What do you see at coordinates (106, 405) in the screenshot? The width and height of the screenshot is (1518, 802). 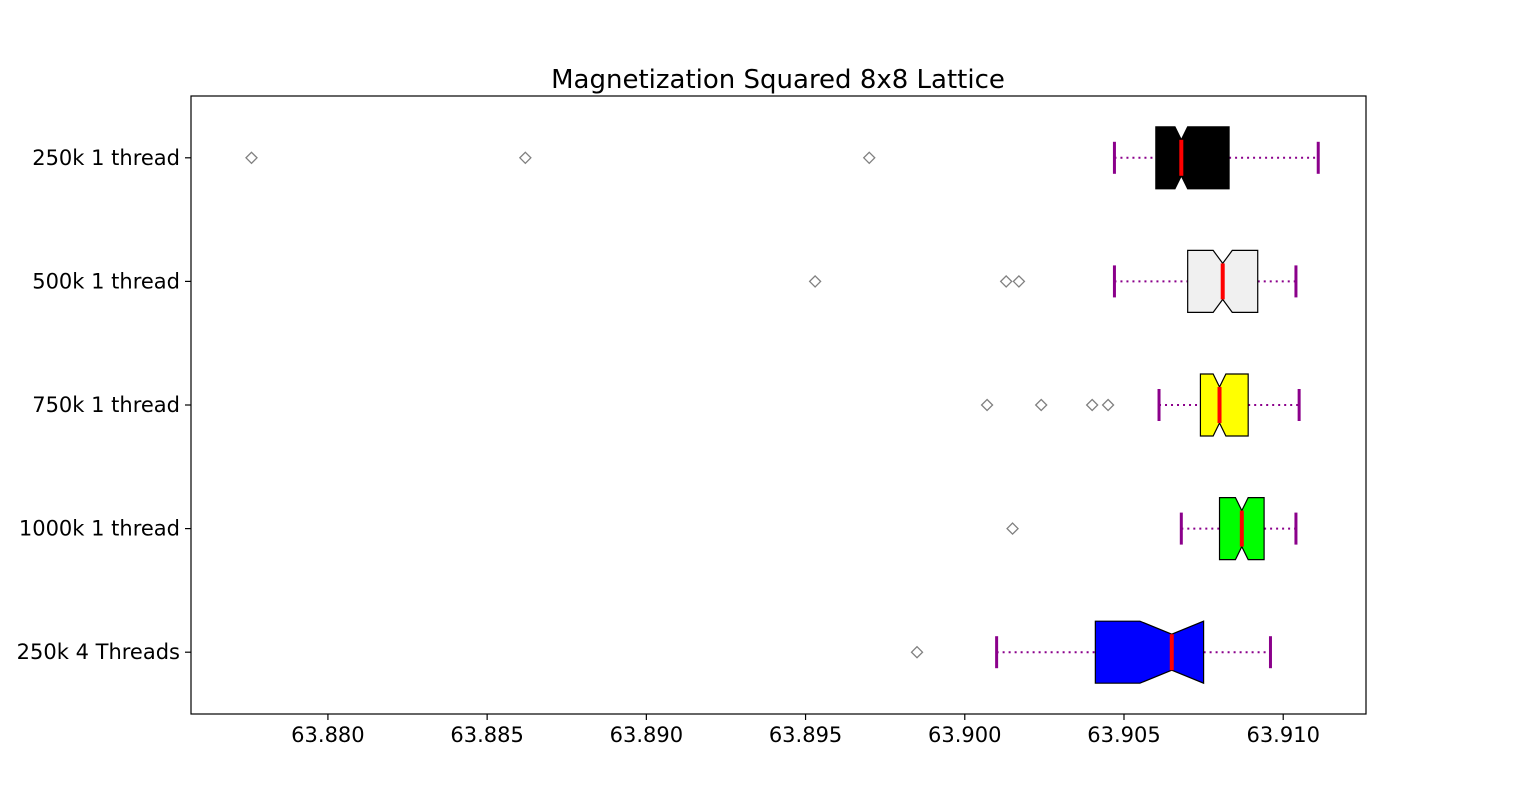 I see `y-tick-label: 750k 1 thread` at bounding box center [106, 405].